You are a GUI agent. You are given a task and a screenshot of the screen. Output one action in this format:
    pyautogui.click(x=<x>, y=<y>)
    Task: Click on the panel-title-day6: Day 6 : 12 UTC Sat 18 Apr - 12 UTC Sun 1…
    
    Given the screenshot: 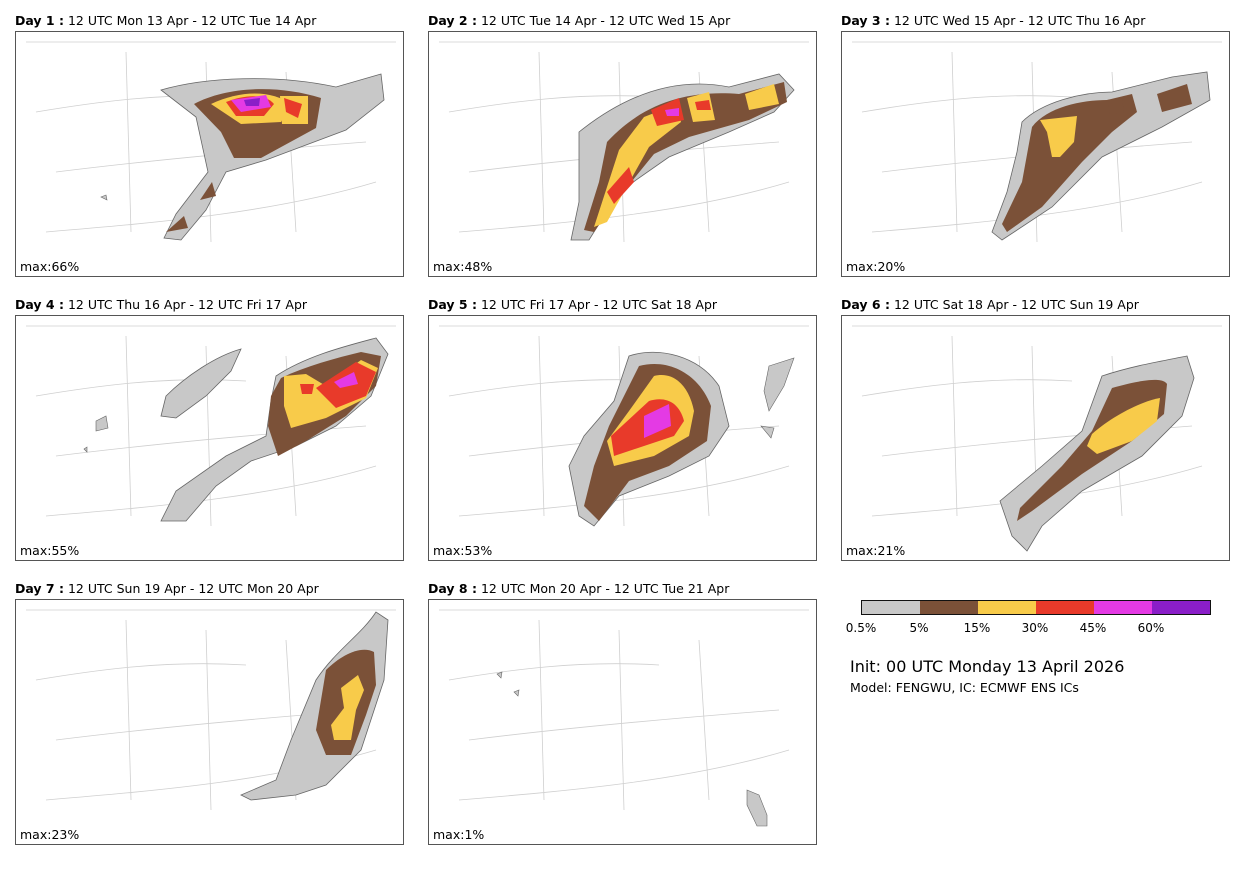 What is the action you would take?
    pyautogui.click(x=990, y=304)
    